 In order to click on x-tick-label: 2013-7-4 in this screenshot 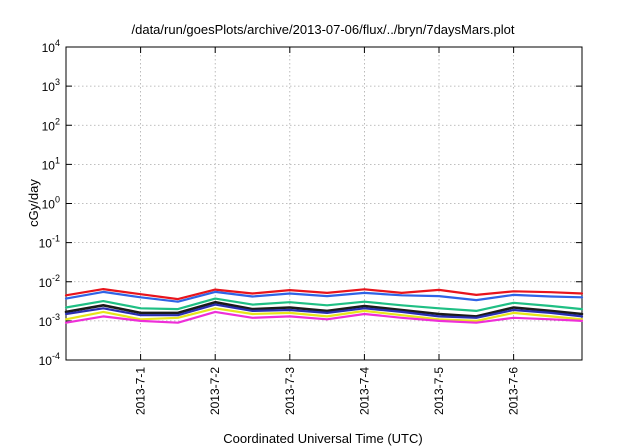, I will do `click(364, 391)`.